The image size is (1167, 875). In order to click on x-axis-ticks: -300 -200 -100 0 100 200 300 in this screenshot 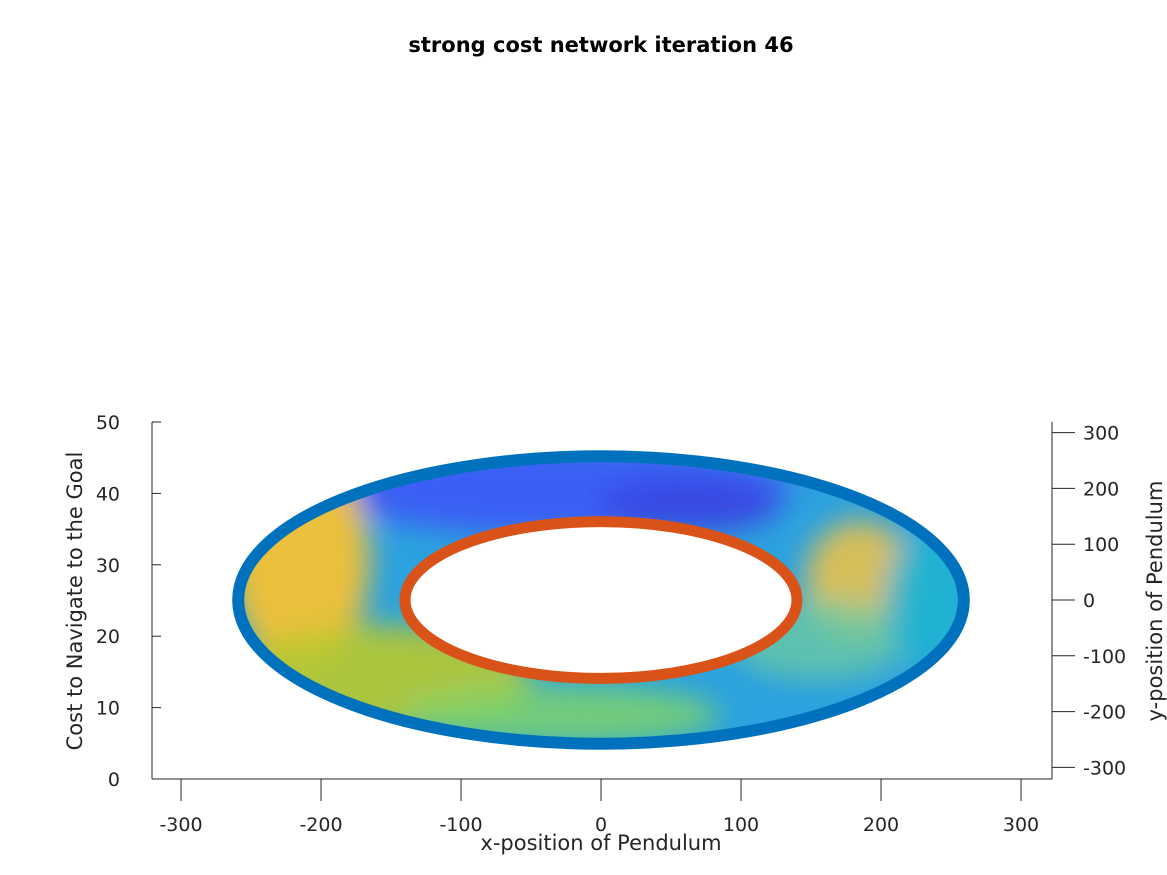, I will do `click(599, 807)`.